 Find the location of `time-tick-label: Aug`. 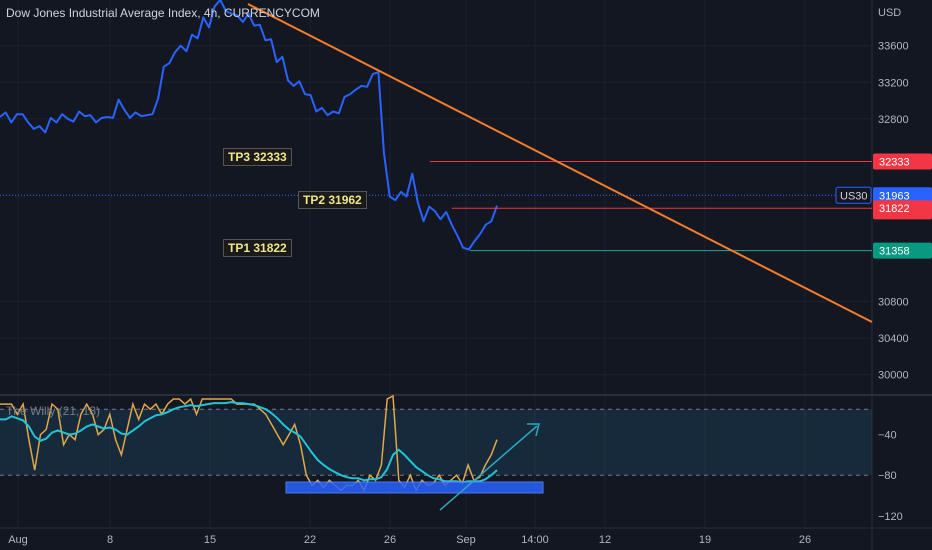

time-tick-label: Aug is located at coordinates (18, 540).